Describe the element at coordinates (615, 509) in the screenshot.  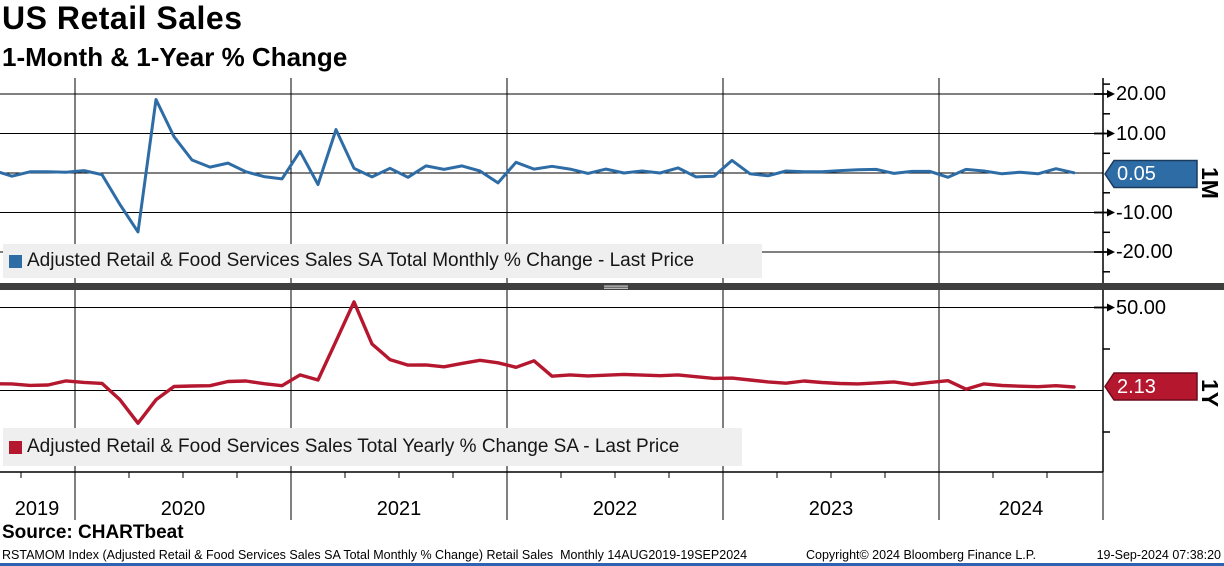
I see `year-label: 2022` at that location.